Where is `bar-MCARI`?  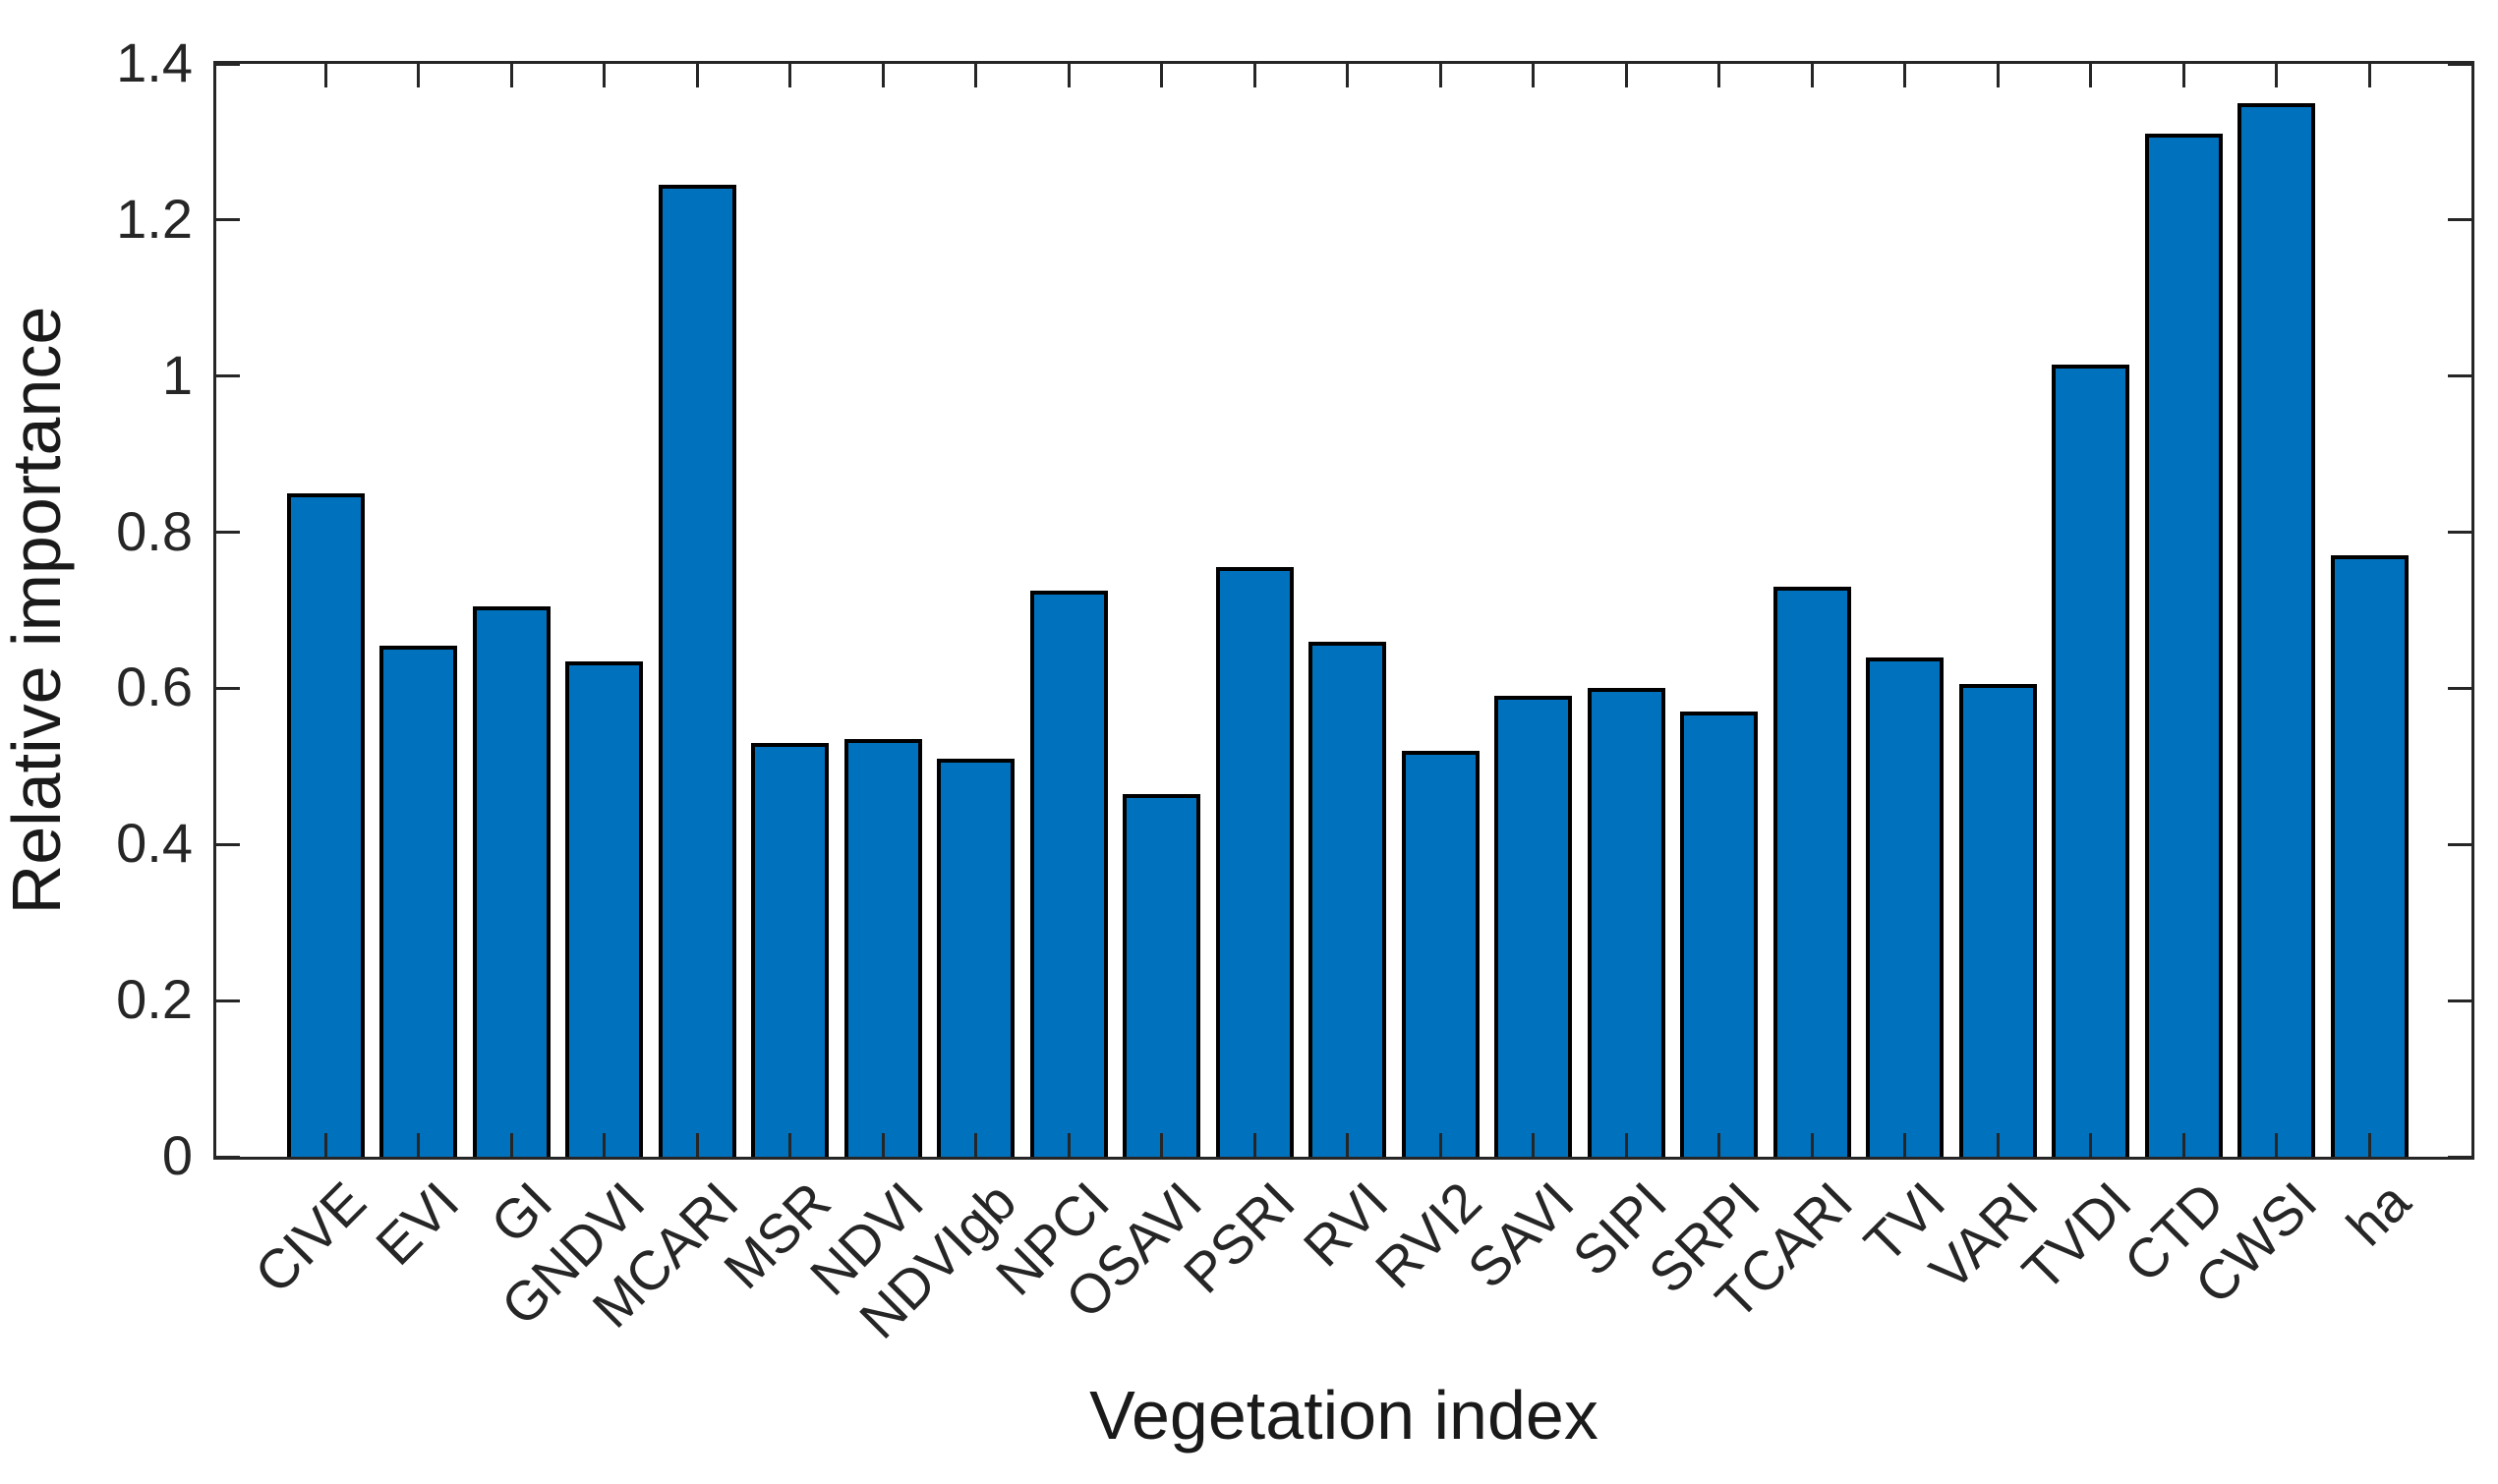
bar-MCARI is located at coordinates (697, 671).